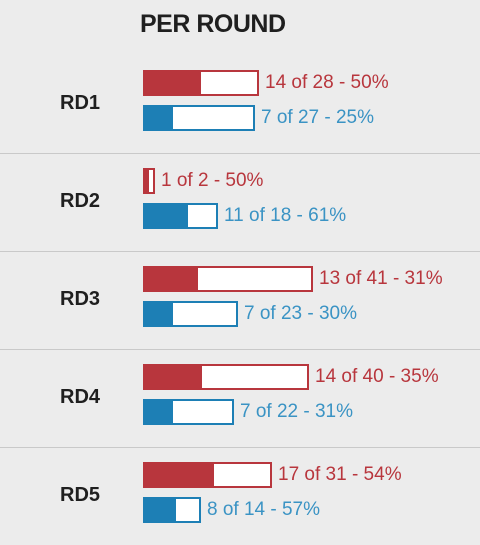  What do you see at coordinates (213, 24) in the screenshot?
I see `chart-title: PER ROUND` at bounding box center [213, 24].